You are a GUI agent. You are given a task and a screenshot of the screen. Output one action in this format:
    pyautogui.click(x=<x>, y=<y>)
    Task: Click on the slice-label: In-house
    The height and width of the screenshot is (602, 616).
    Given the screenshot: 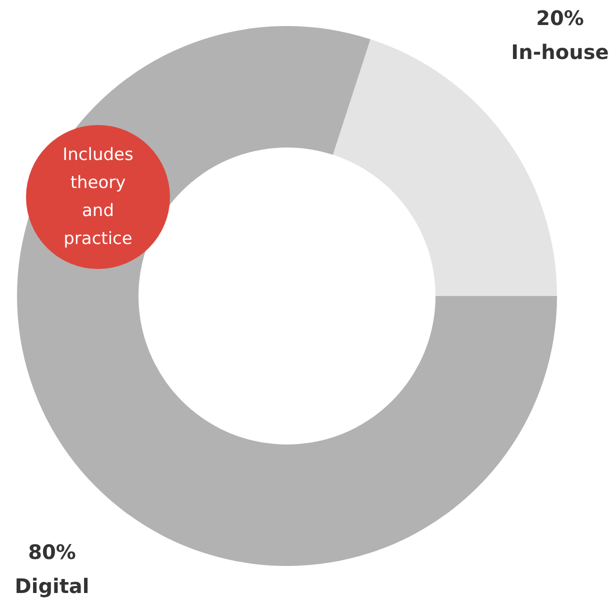 What is the action you would take?
    pyautogui.click(x=560, y=52)
    